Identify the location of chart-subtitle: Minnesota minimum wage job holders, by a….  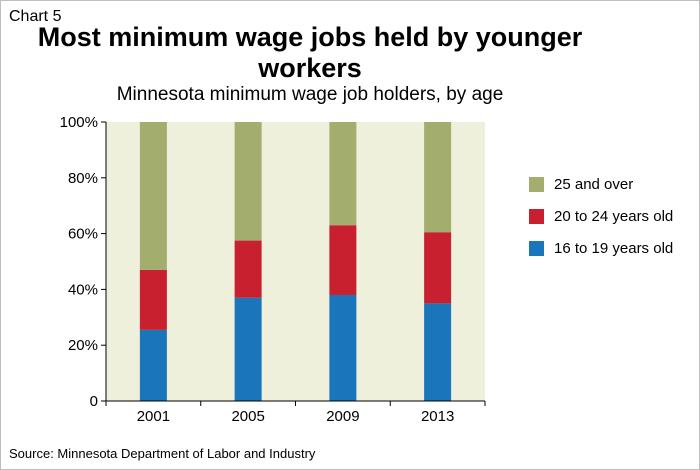
(310, 94).